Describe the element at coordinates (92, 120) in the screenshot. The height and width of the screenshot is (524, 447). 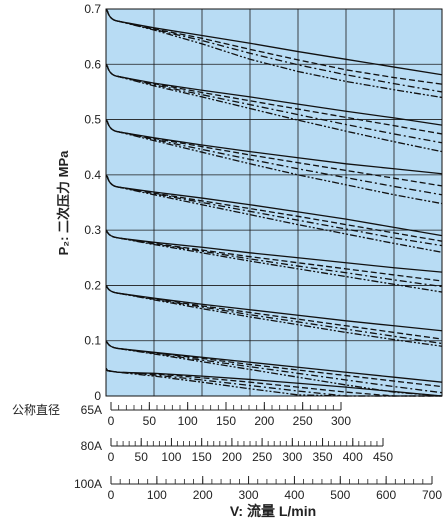
I see `y-tick-label: 0.5` at that location.